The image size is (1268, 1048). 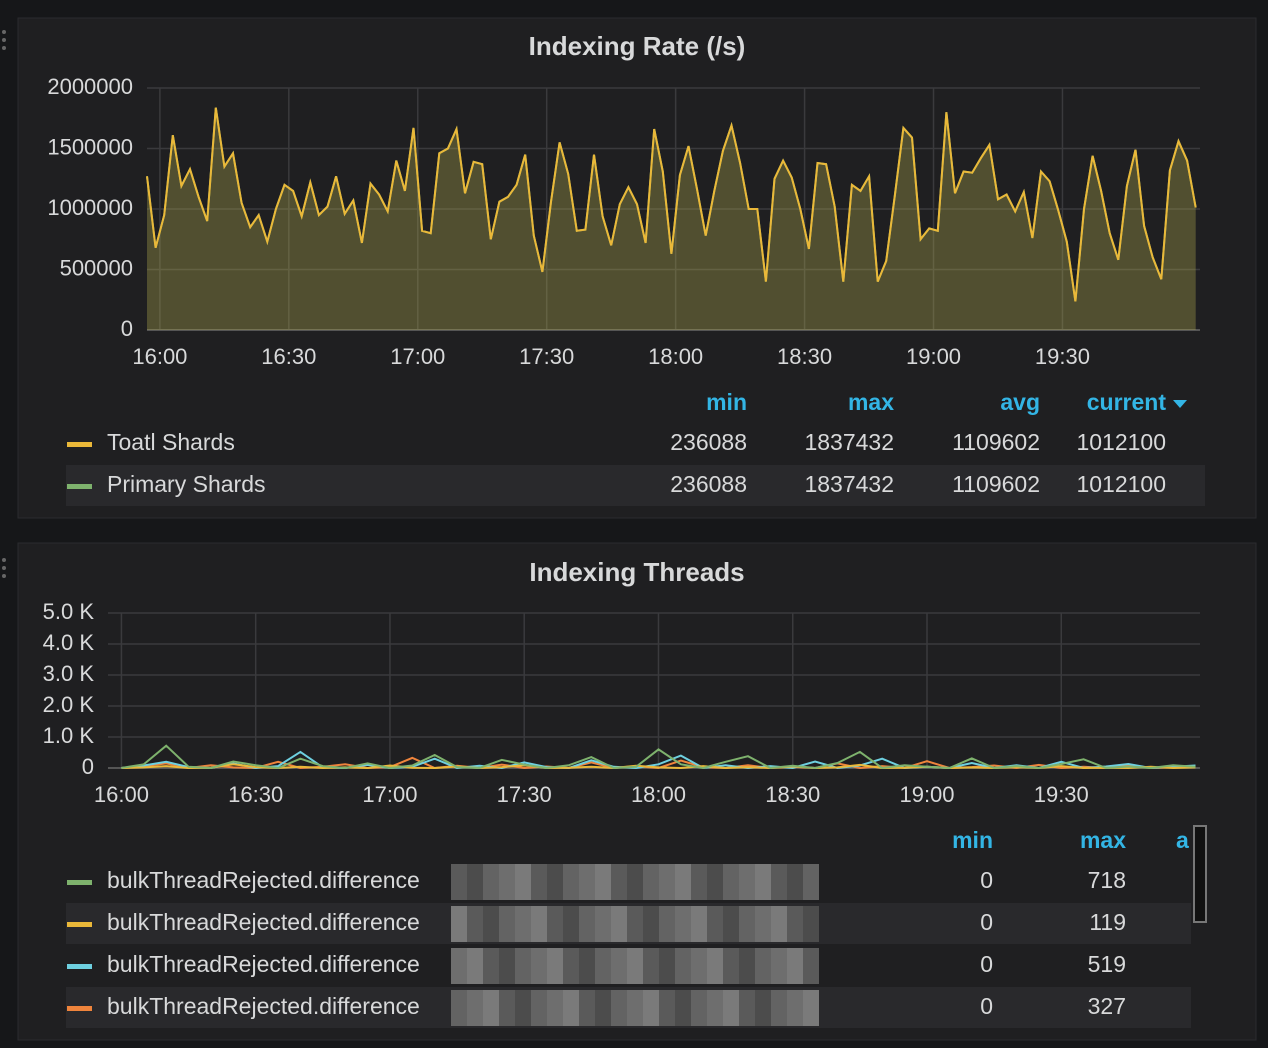 I want to click on scrollbar, so click(x=1200, y=874).